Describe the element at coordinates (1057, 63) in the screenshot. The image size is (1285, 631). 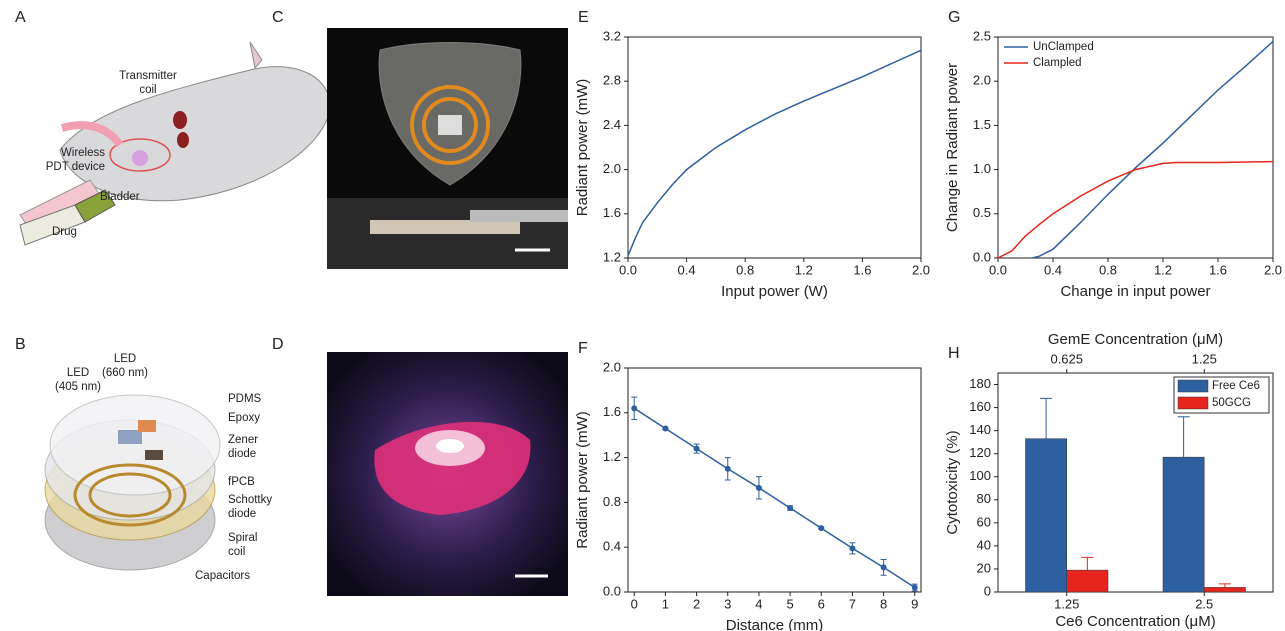
I see `legend-label: Clampled` at that location.